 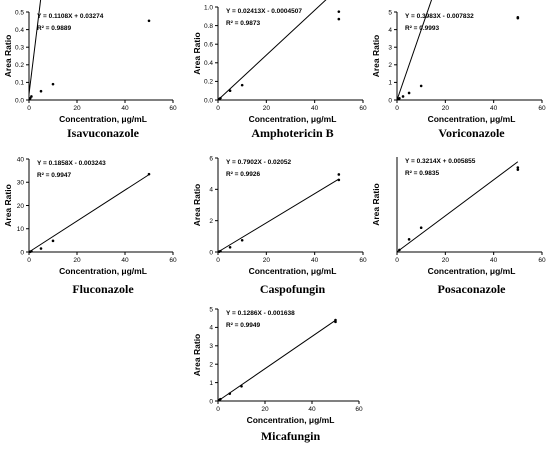 What do you see at coordinates (293, 289) in the screenshot?
I see `panel-caption: Caspofungin` at bounding box center [293, 289].